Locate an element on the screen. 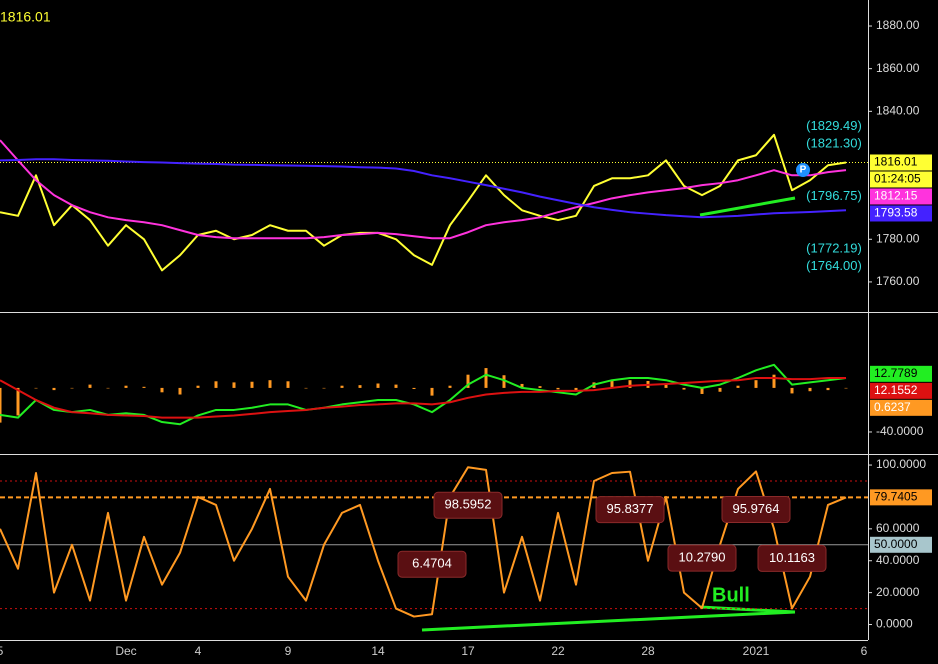  x-tick-label: 9 is located at coordinates (288, 651).